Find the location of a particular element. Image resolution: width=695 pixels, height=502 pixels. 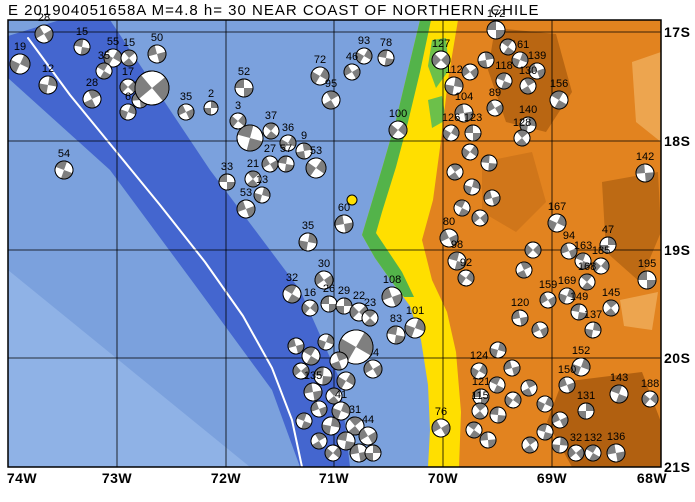

highland-tan-patch is located at coordinates (646, 97).